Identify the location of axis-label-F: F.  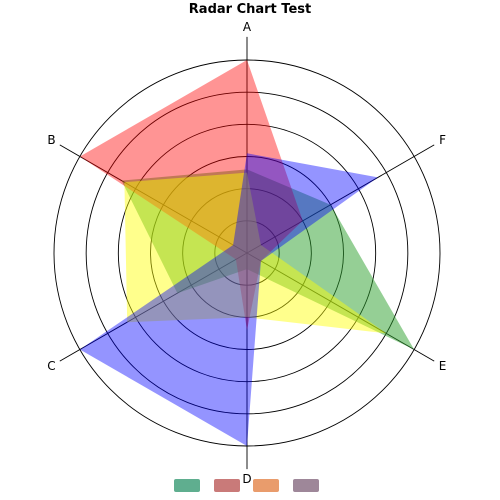
(442, 140).